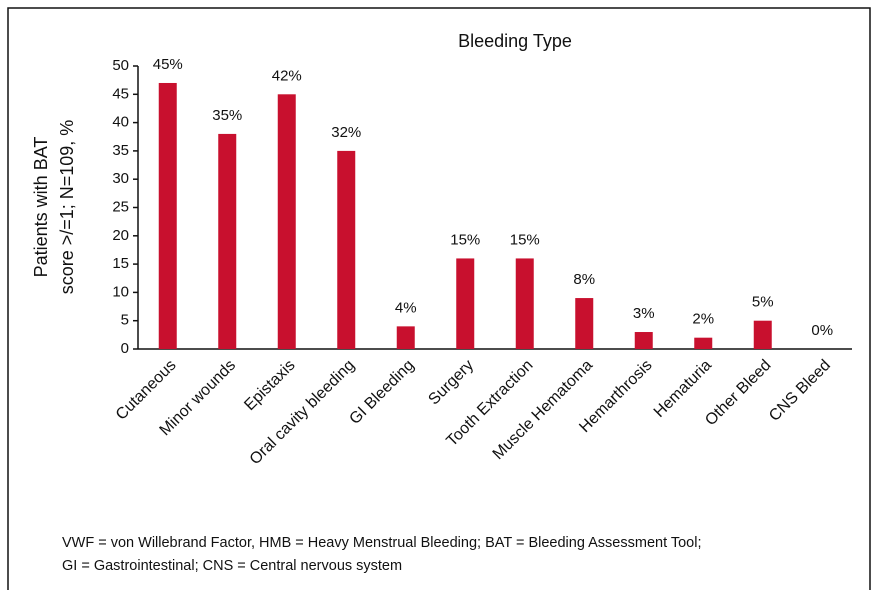  What do you see at coordinates (584, 279) in the screenshot?
I see `bar-annotation: 8%` at bounding box center [584, 279].